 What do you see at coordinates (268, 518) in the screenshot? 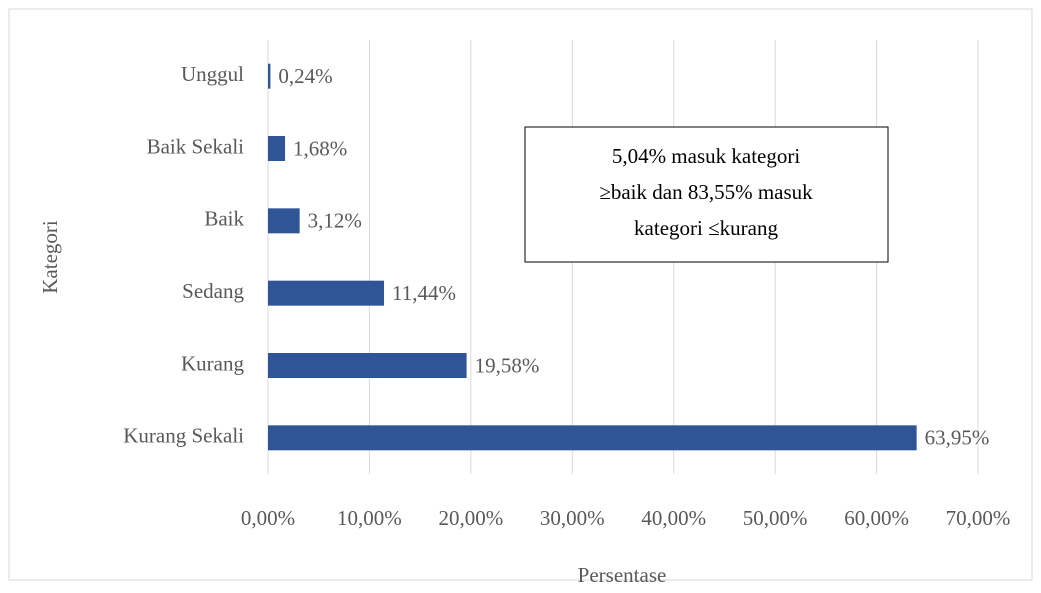
I see `x-tick-label: 0,00%` at bounding box center [268, 518].